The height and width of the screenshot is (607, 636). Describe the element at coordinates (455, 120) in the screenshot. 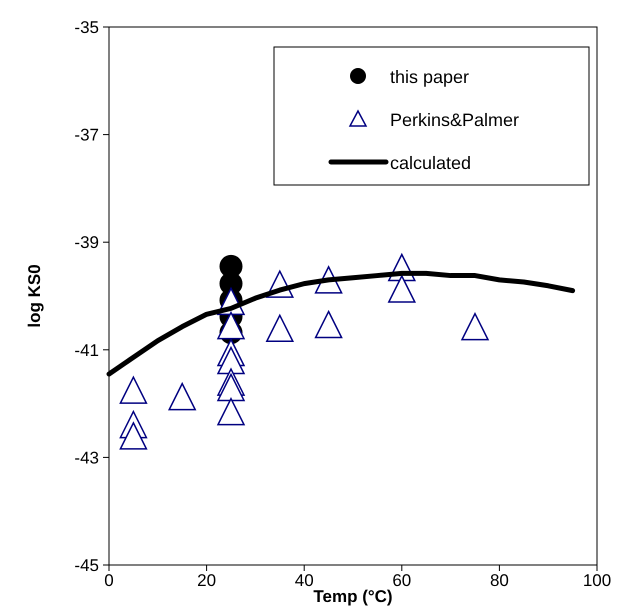

I see `legend-label: Perkins&Palmer` at that location.